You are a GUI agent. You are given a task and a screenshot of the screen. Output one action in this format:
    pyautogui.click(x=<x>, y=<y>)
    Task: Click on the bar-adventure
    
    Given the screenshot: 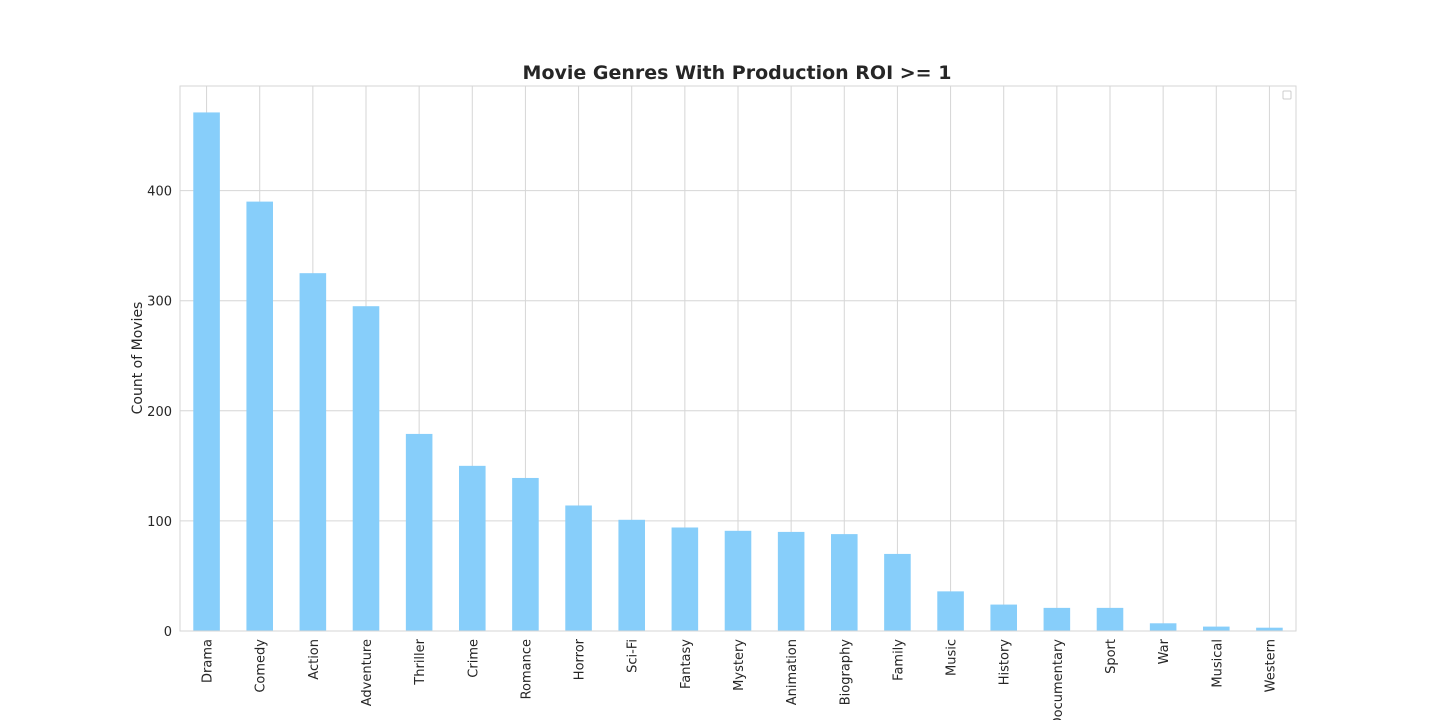 What is the action you would take?
    pyautogui.click(x=366, y=468)
    